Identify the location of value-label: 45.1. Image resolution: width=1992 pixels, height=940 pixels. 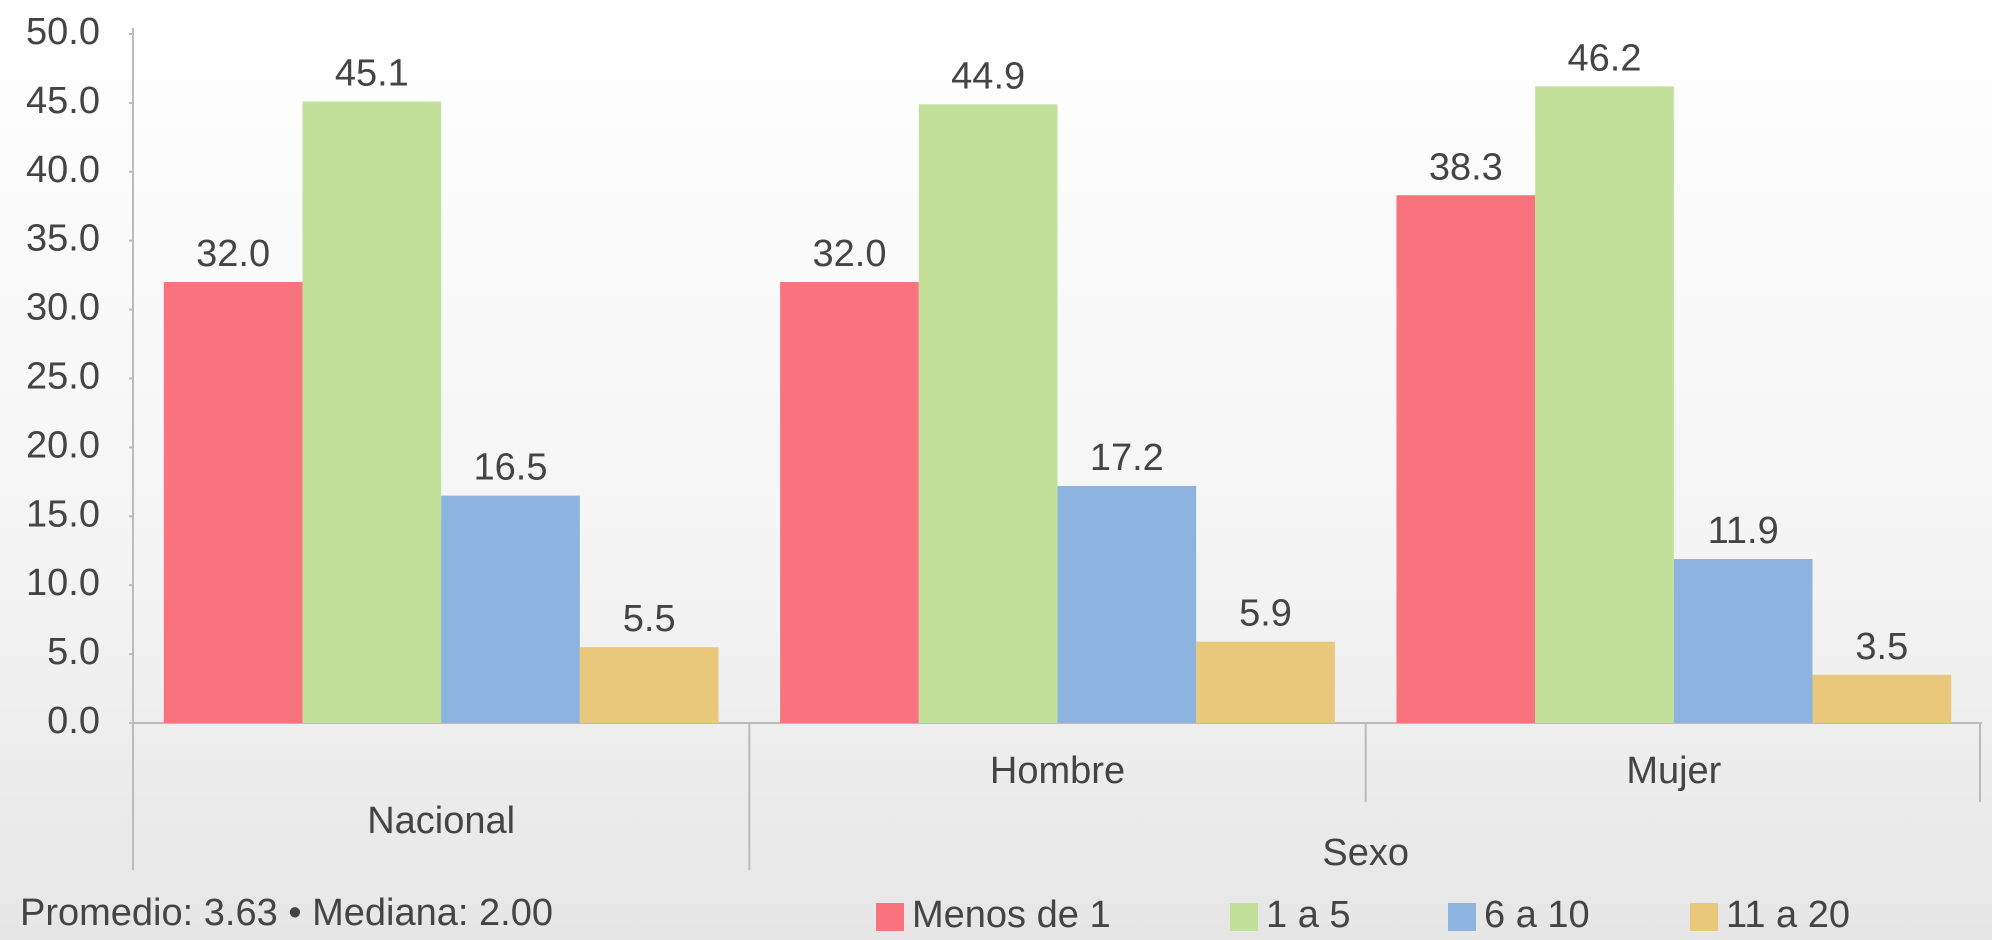
(372, 74).